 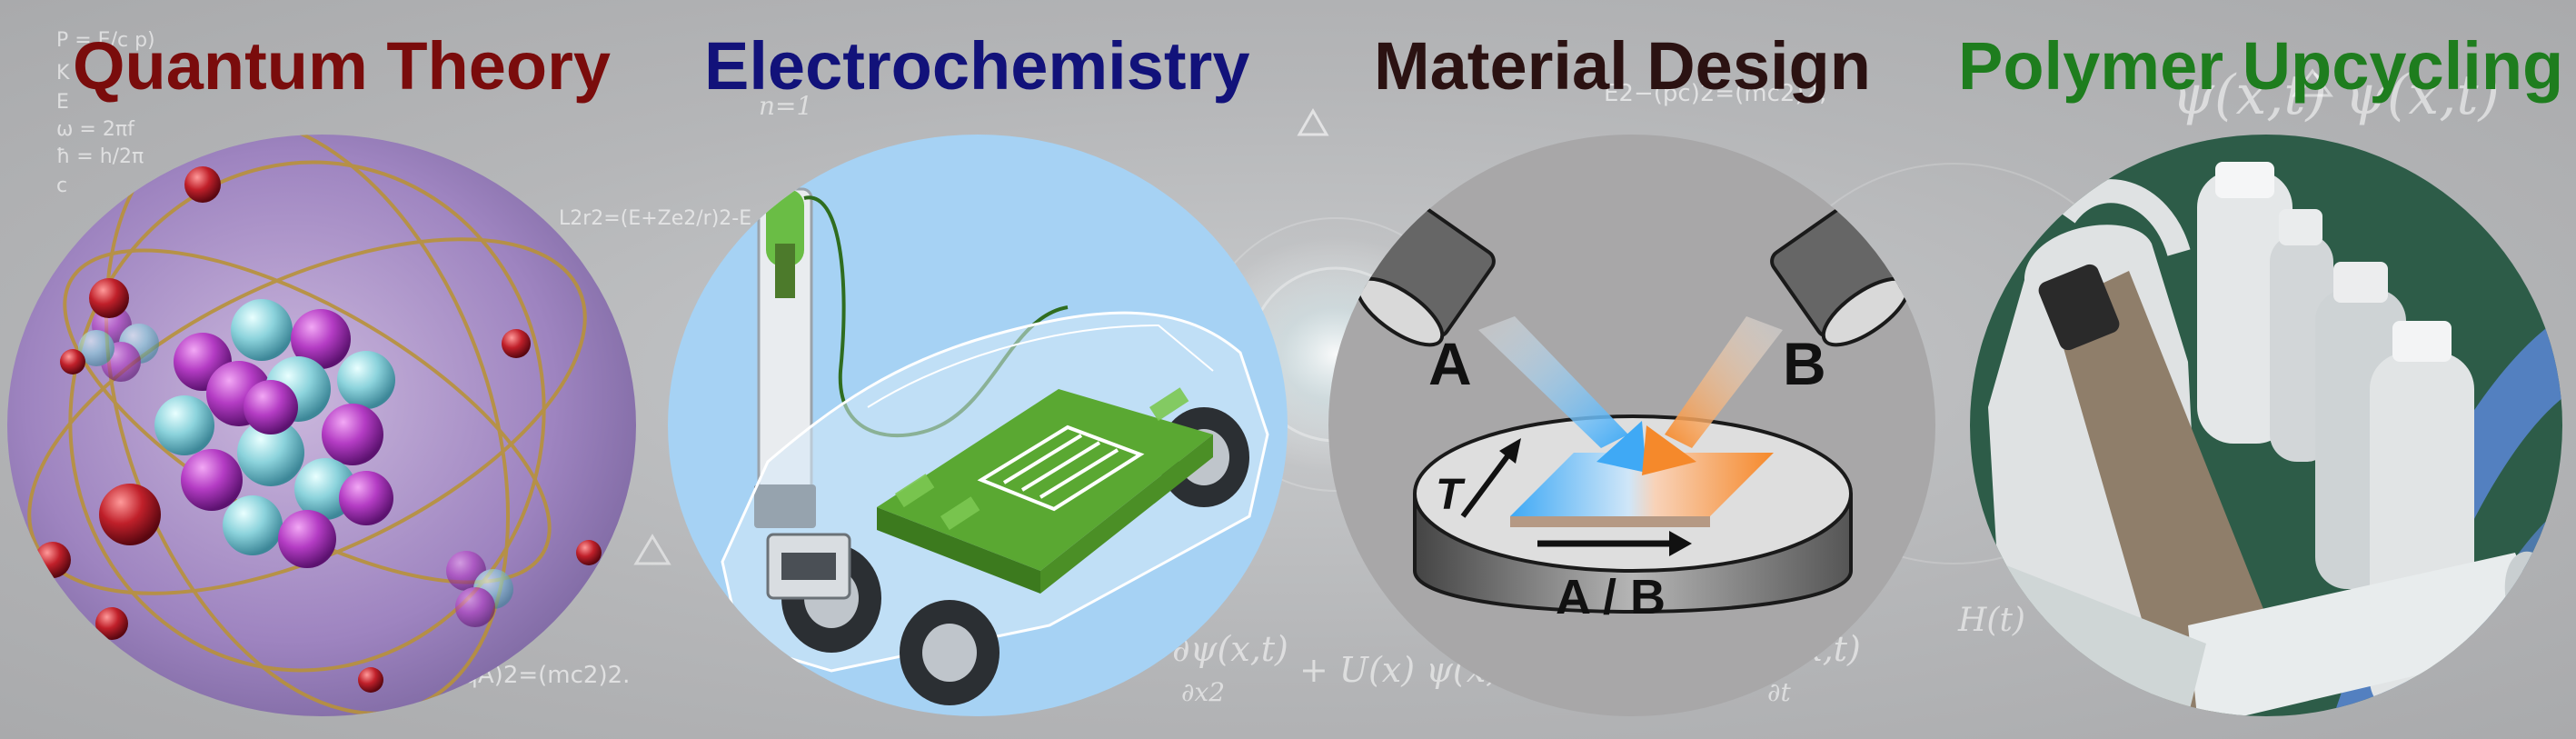 I want to click on source-b-label: B, so click(x=1805, y=363).